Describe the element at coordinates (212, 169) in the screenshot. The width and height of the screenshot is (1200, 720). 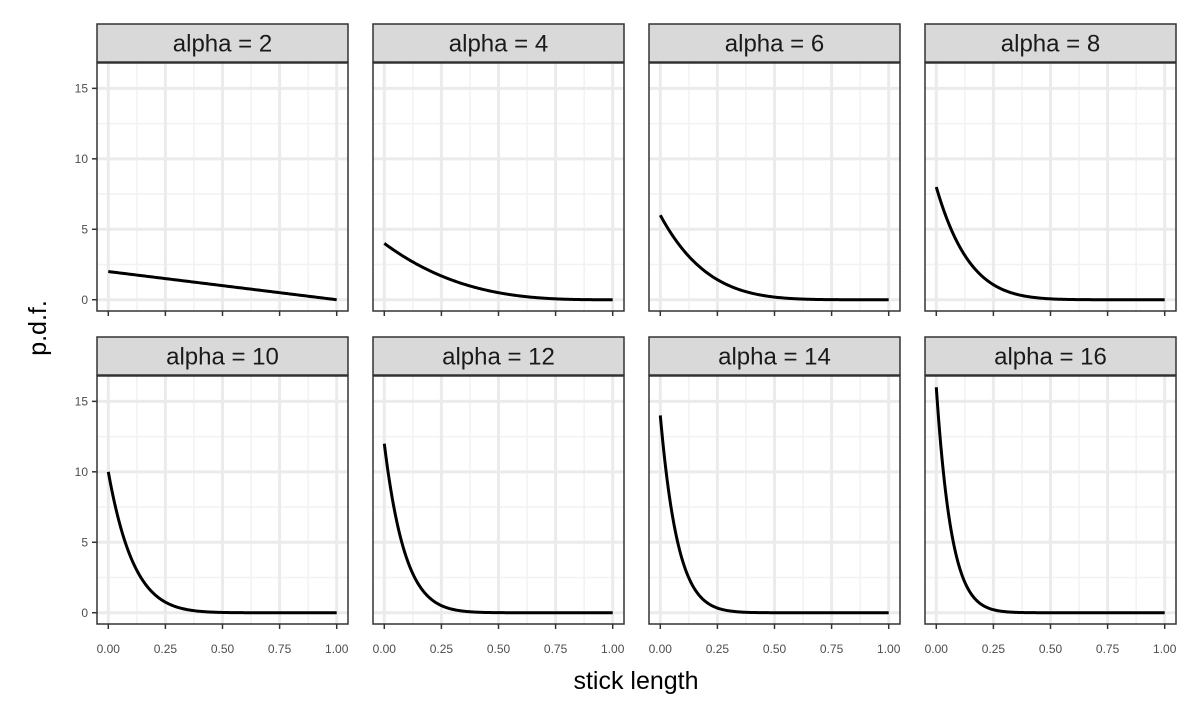
I see `facet-panel: alpha = 2 0 5 10 15` at that location.